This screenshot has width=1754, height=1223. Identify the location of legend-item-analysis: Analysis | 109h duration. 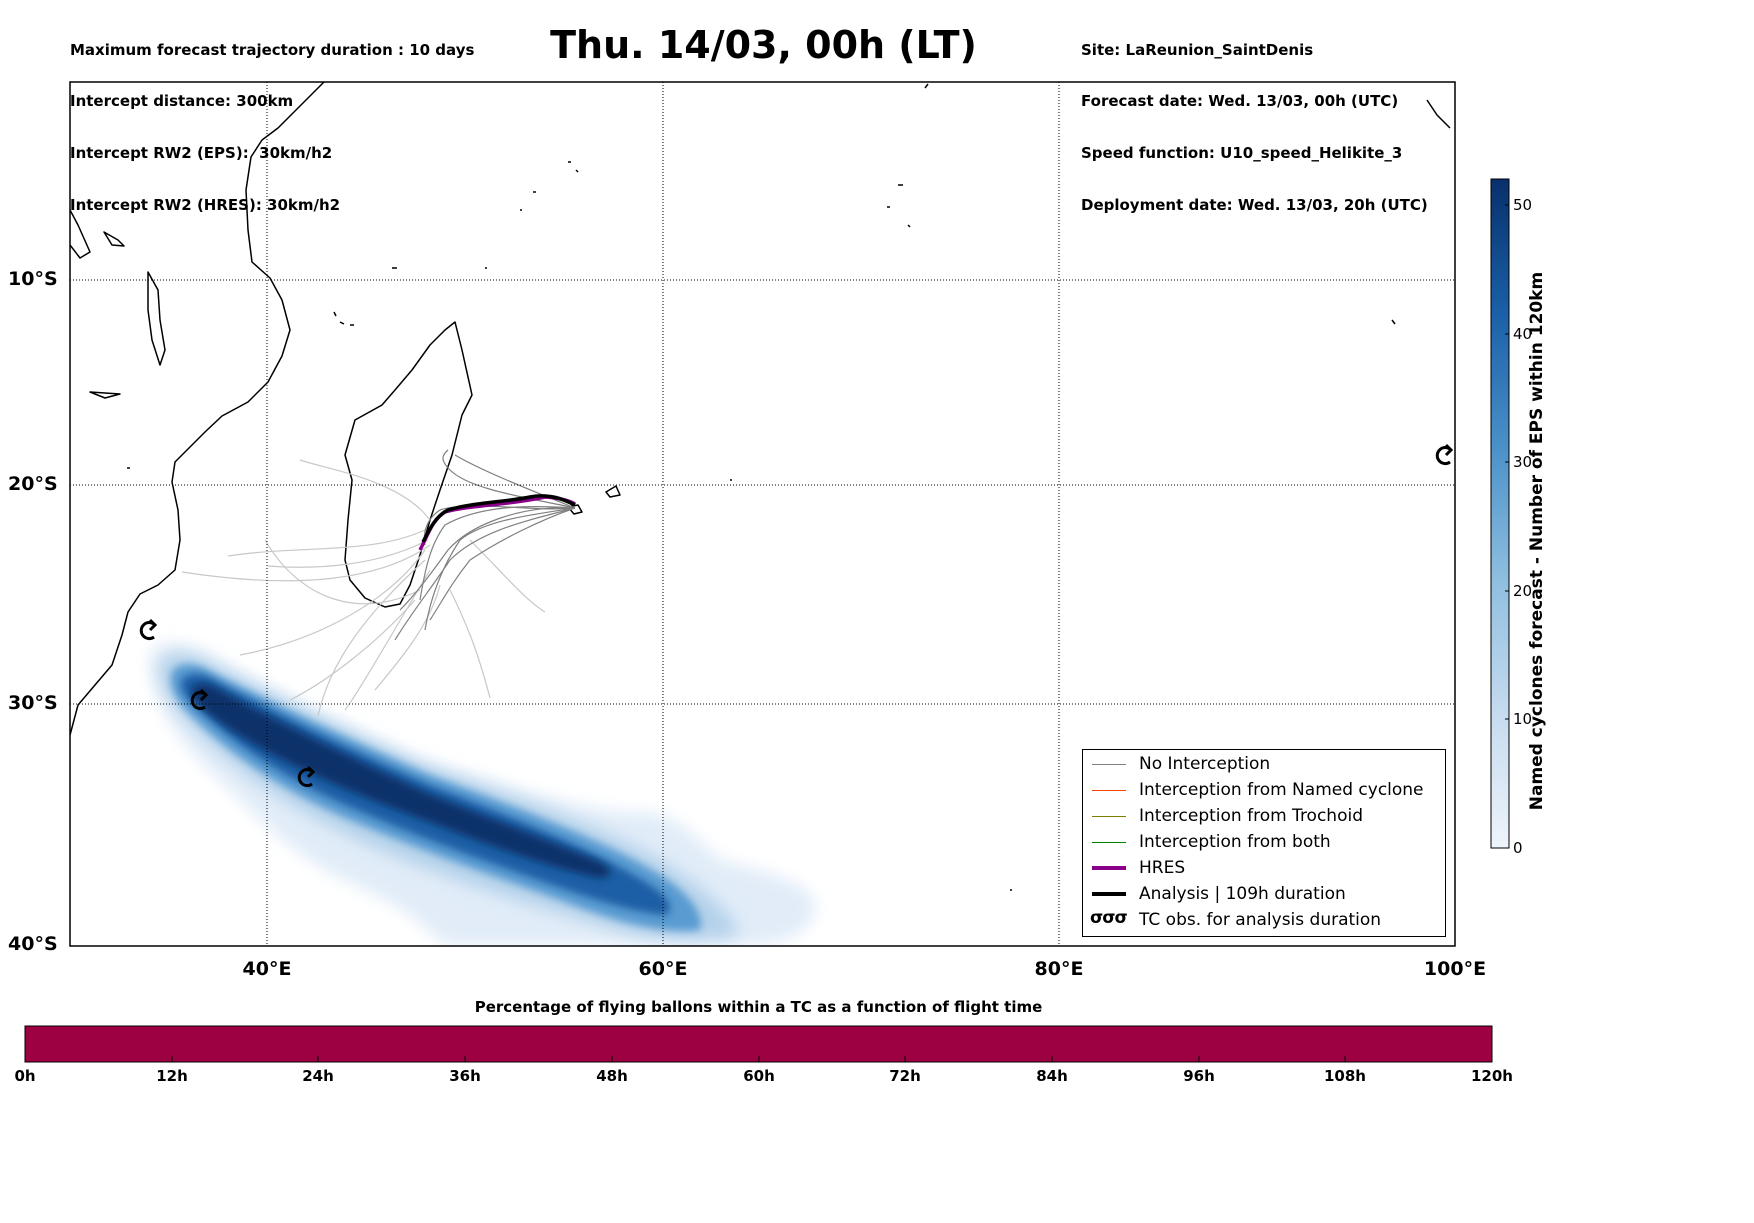
(1264, 895).